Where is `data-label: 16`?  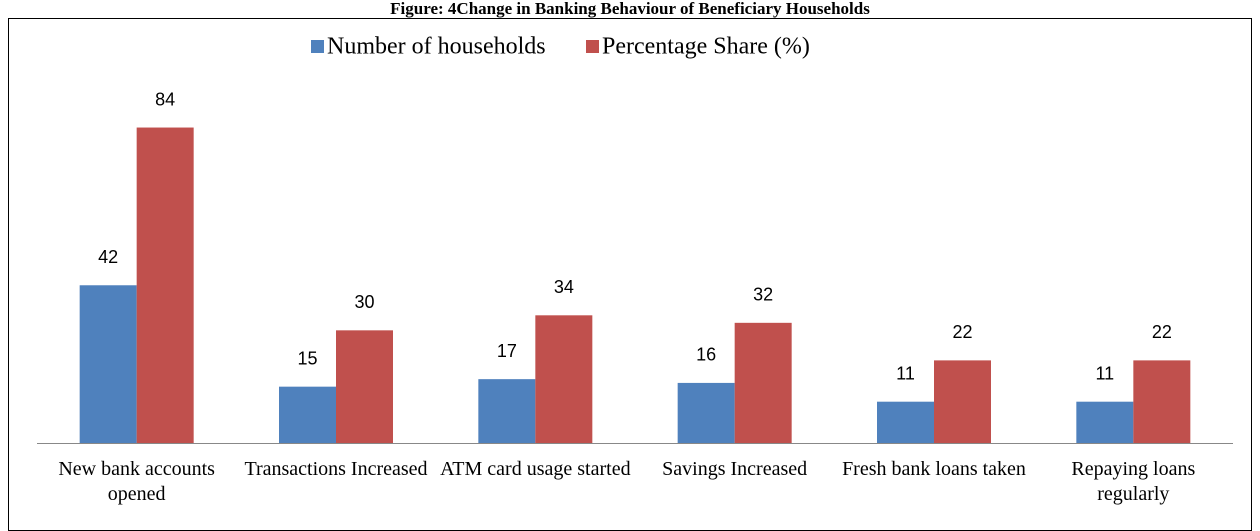
data-label: 16 is located at coordinates (706, 355).